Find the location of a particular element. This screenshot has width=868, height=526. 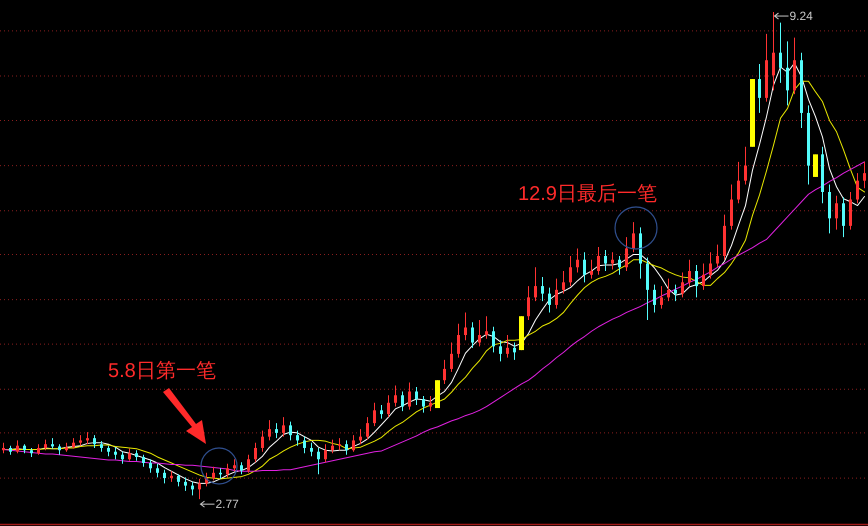

annotation: 12.9日最后一笔 is located at coordinates (587, 194).